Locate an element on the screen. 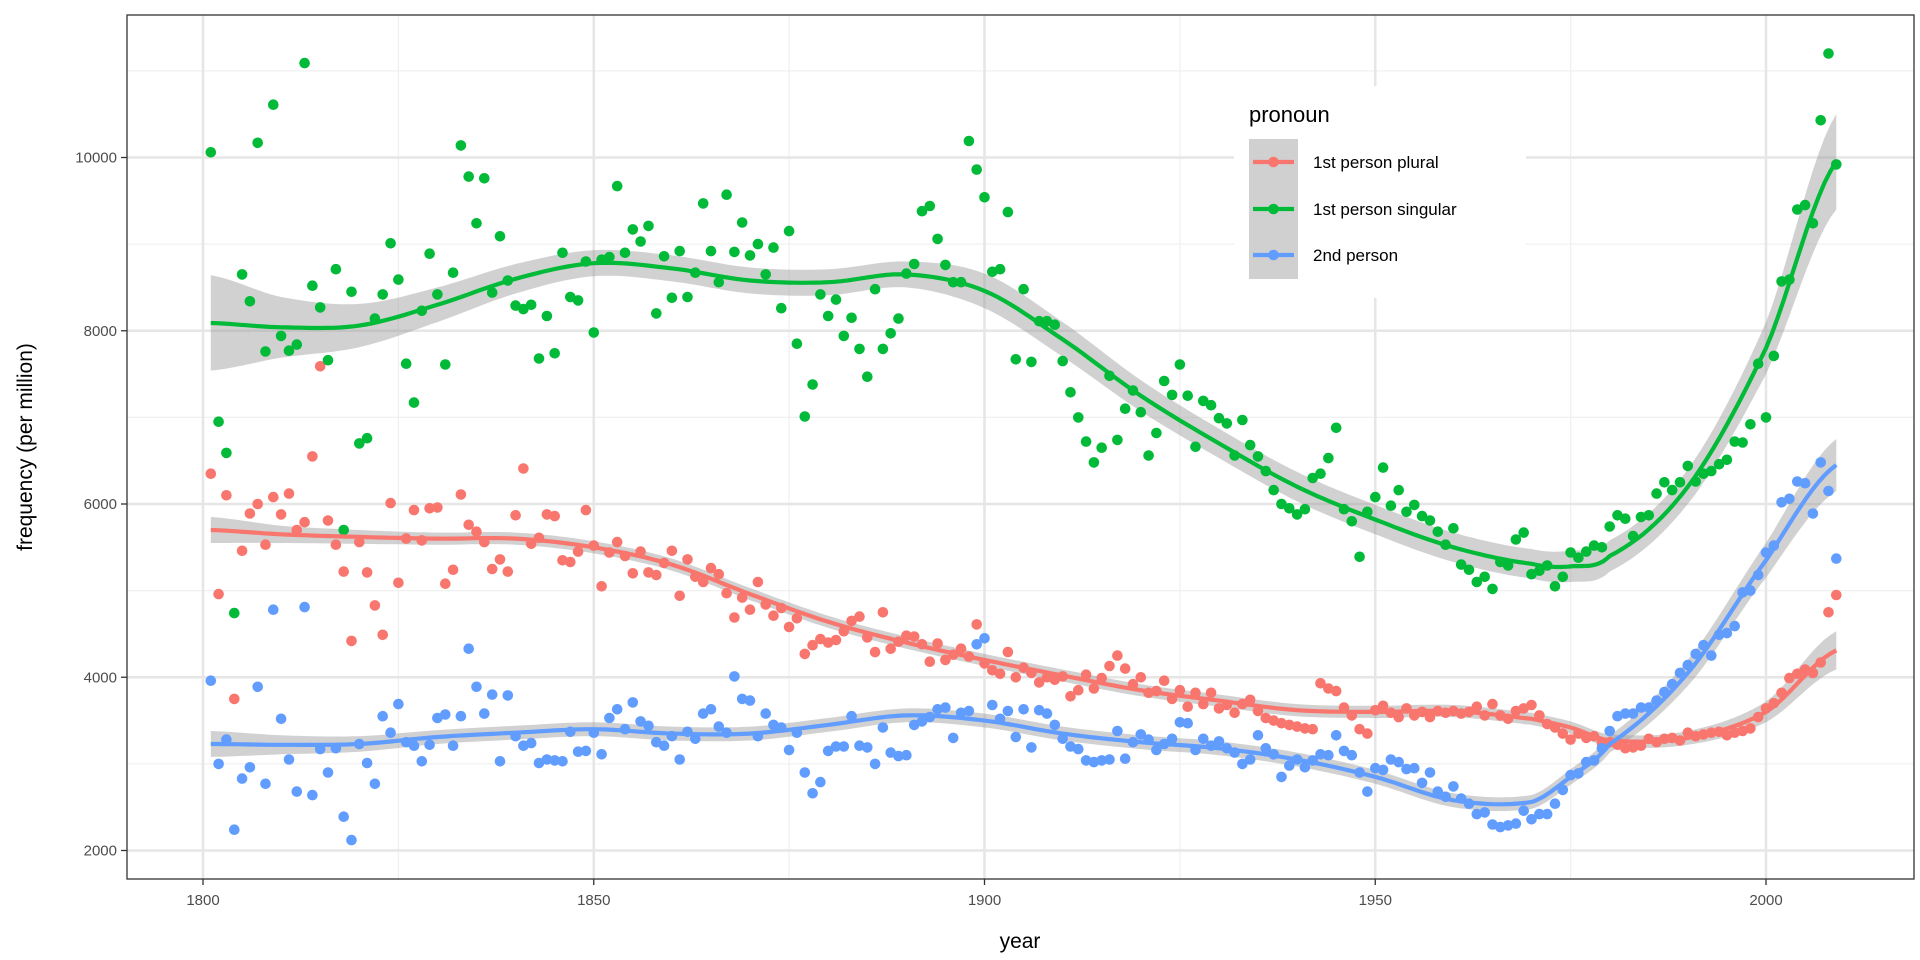  legend-title: pronoun is located at coordinates (1289, 114).